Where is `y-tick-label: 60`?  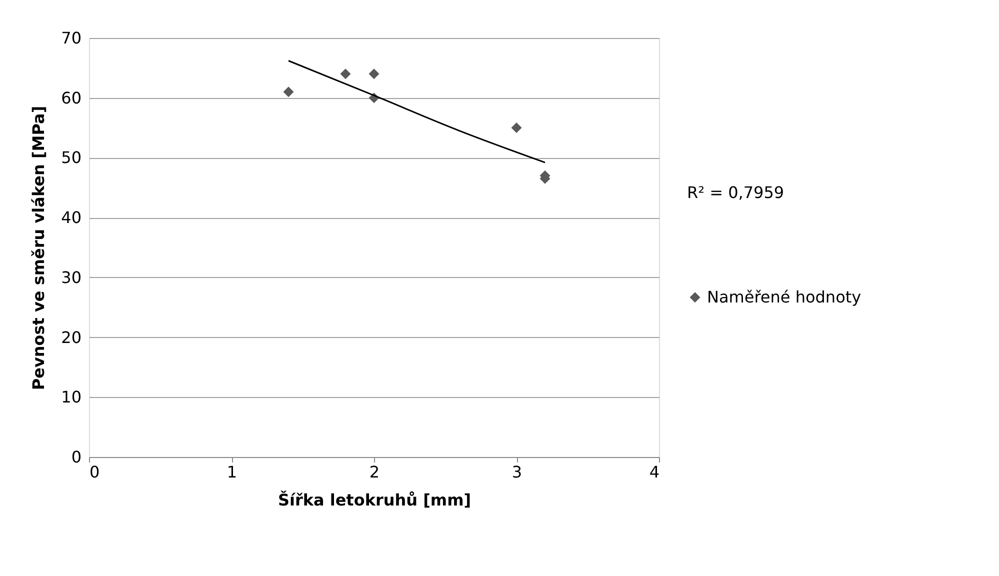 y-tick-label: 60 is located at coordinates (71, 98).